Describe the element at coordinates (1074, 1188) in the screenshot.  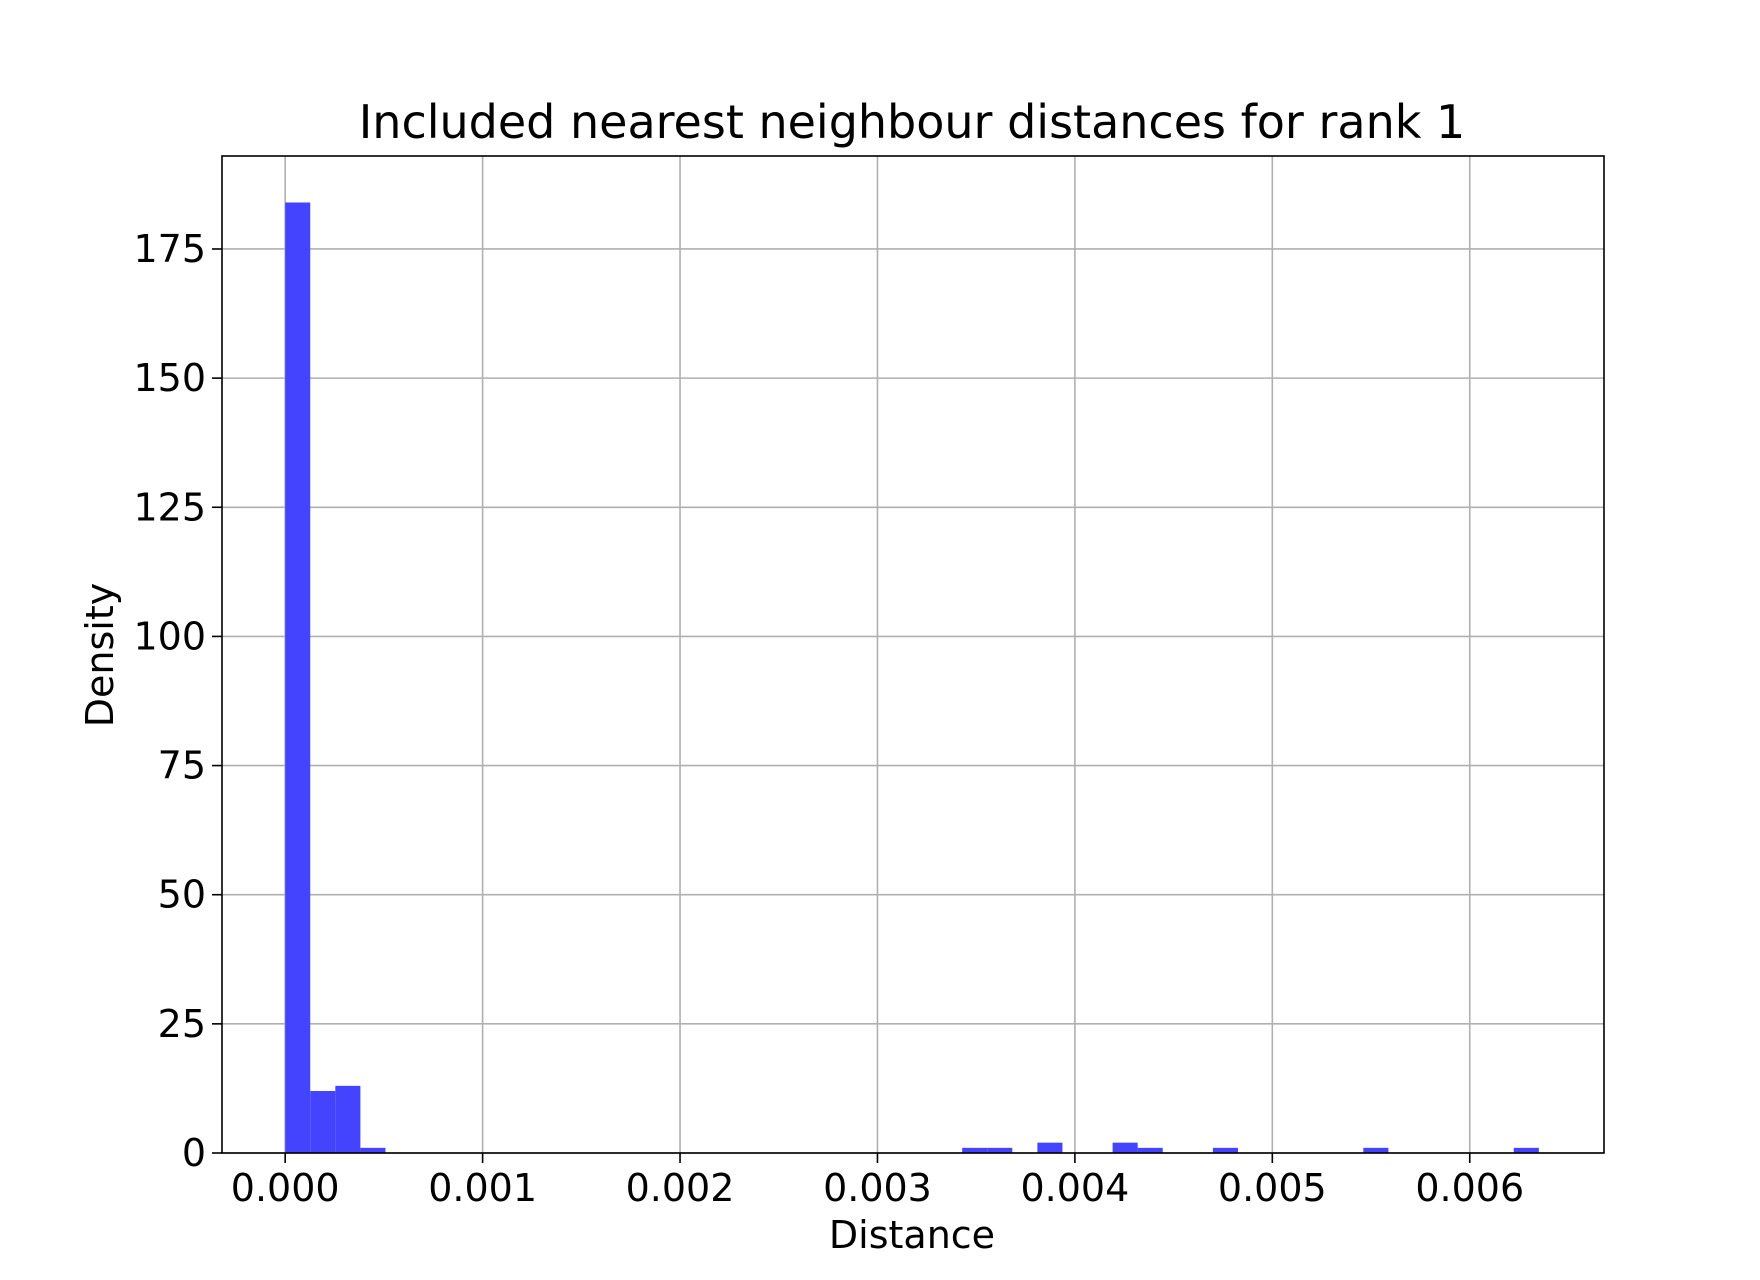
I see `x-tick-label: 0.004` at that location.